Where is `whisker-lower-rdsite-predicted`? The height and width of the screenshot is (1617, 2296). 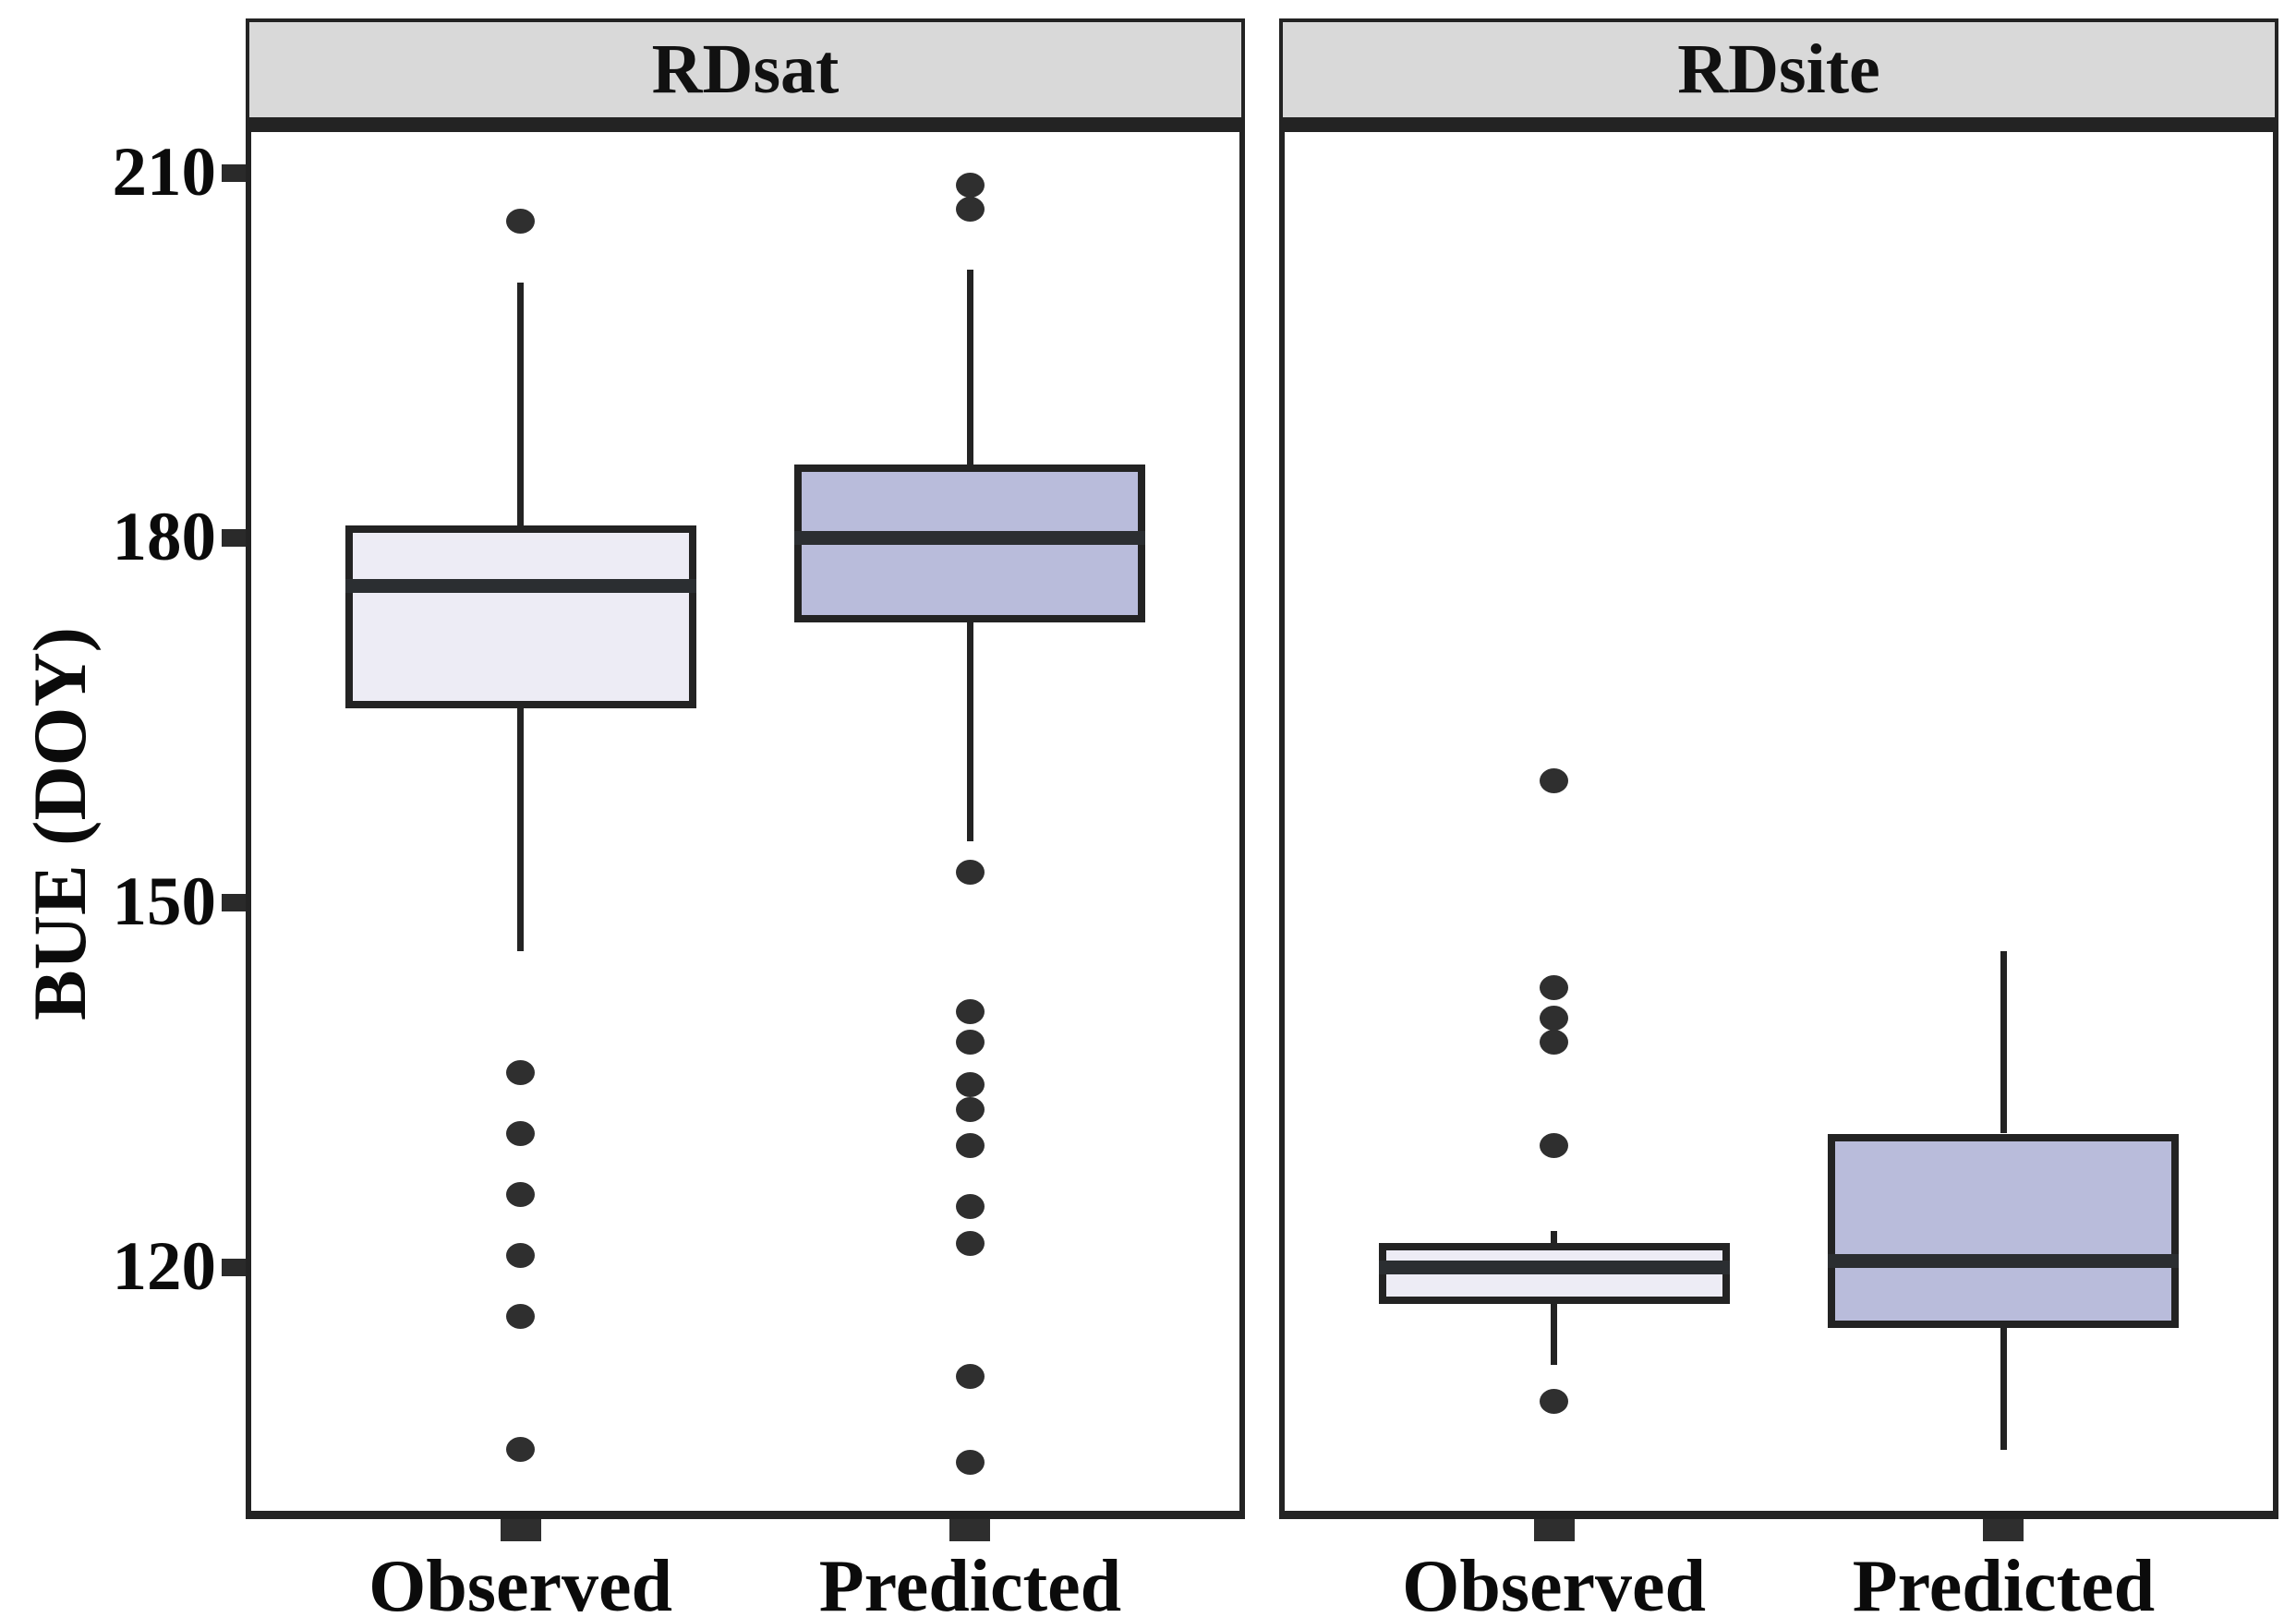
whisker-lower-rdsite-predicted is located at coordinates (2004, 1389).